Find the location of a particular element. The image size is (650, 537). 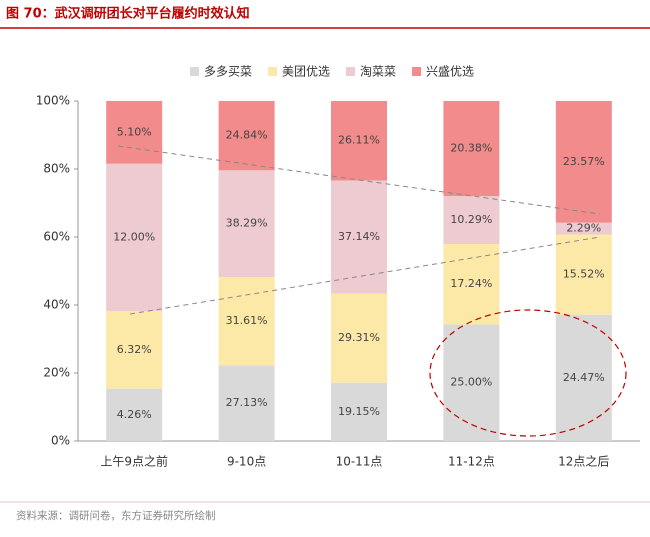

legend-label: 美团优选 is located at coordinates (306, 72).